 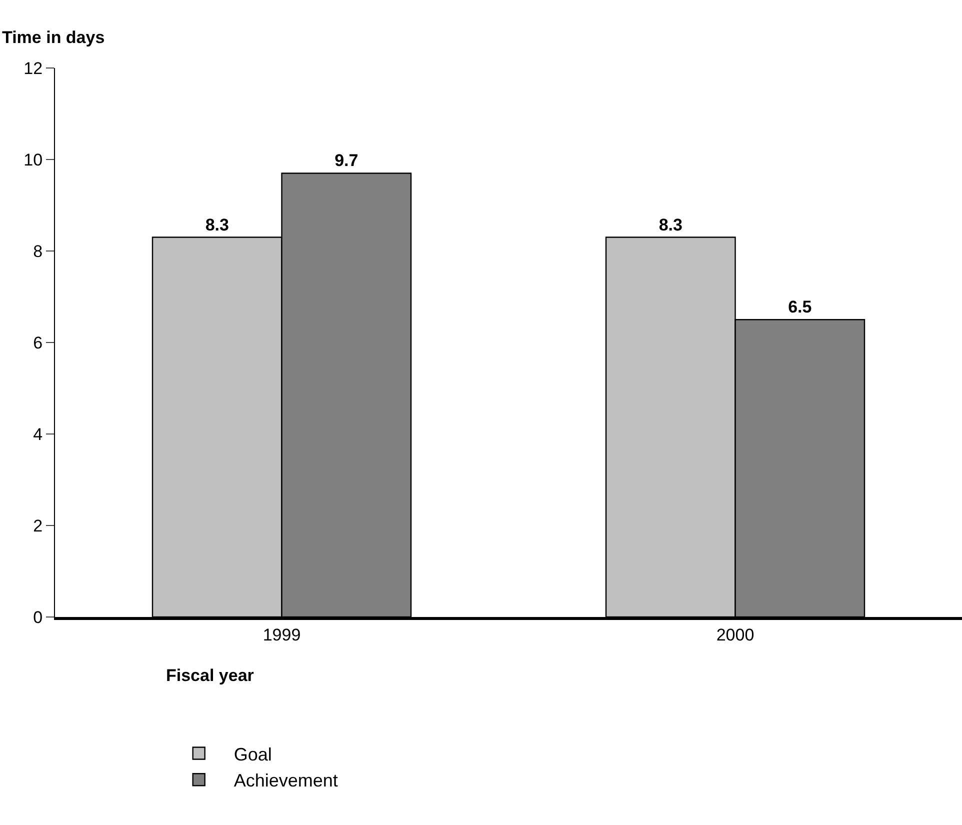 What do you see at coordinates (38, 251) in the screenshot?
I see `y-tick-label: 8` at bounding box center [38, 251].